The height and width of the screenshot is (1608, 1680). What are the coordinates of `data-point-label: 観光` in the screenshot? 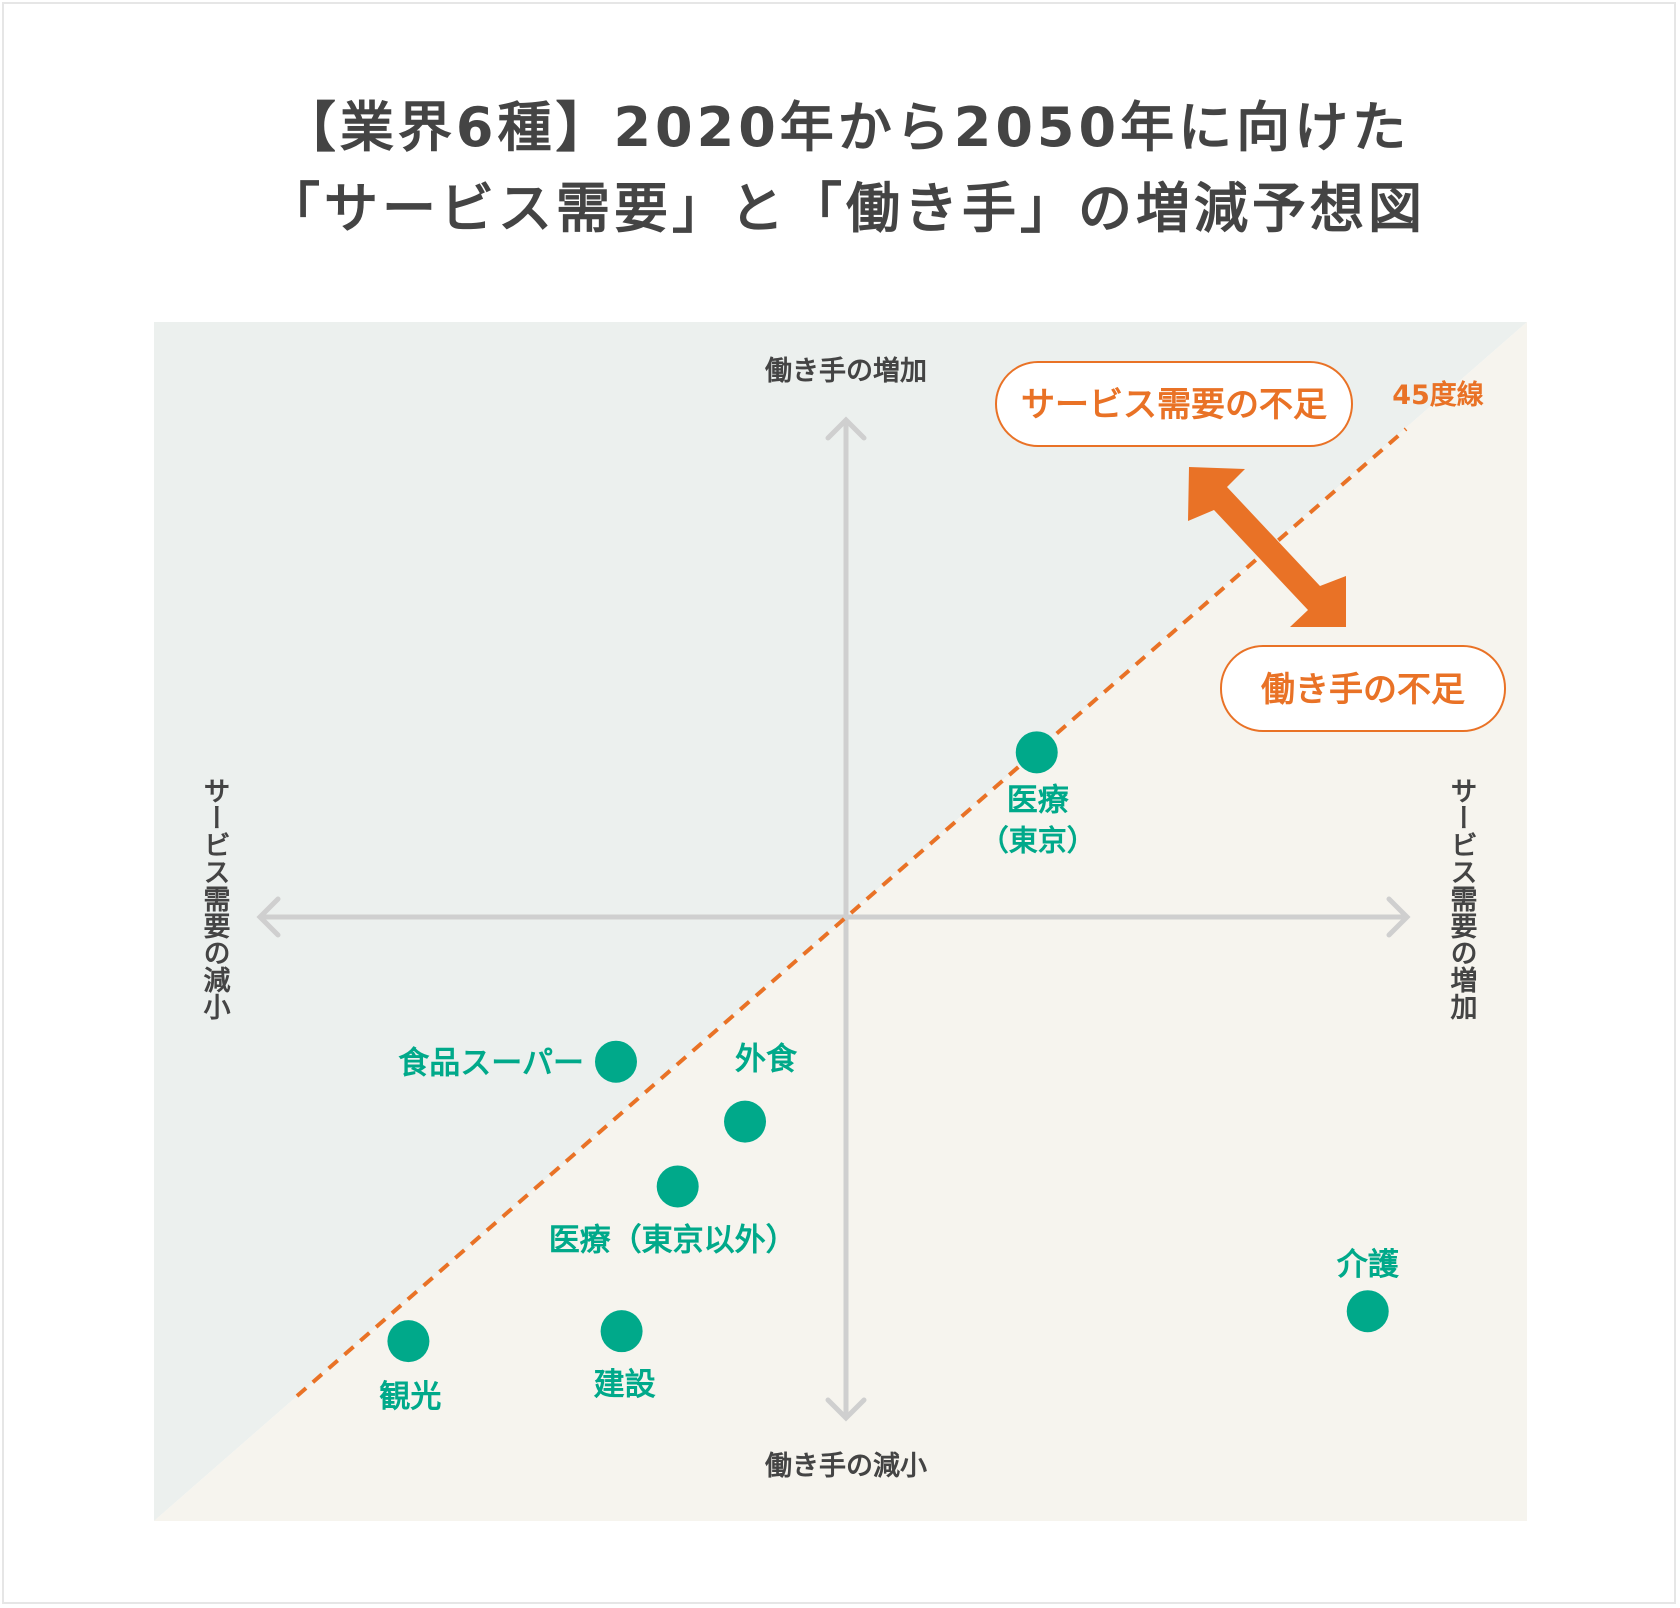 It's located at (410, 1397).